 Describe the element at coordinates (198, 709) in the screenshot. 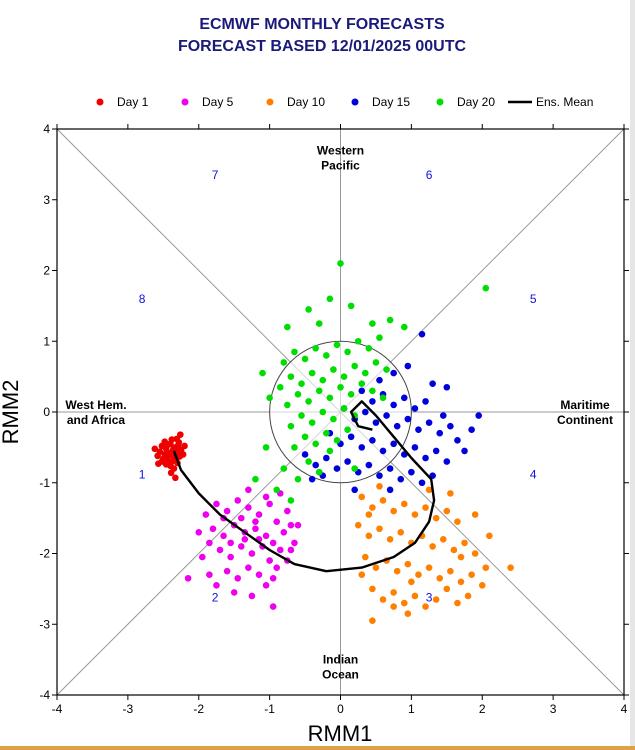

I see `x-tick-label: -2` at that location.